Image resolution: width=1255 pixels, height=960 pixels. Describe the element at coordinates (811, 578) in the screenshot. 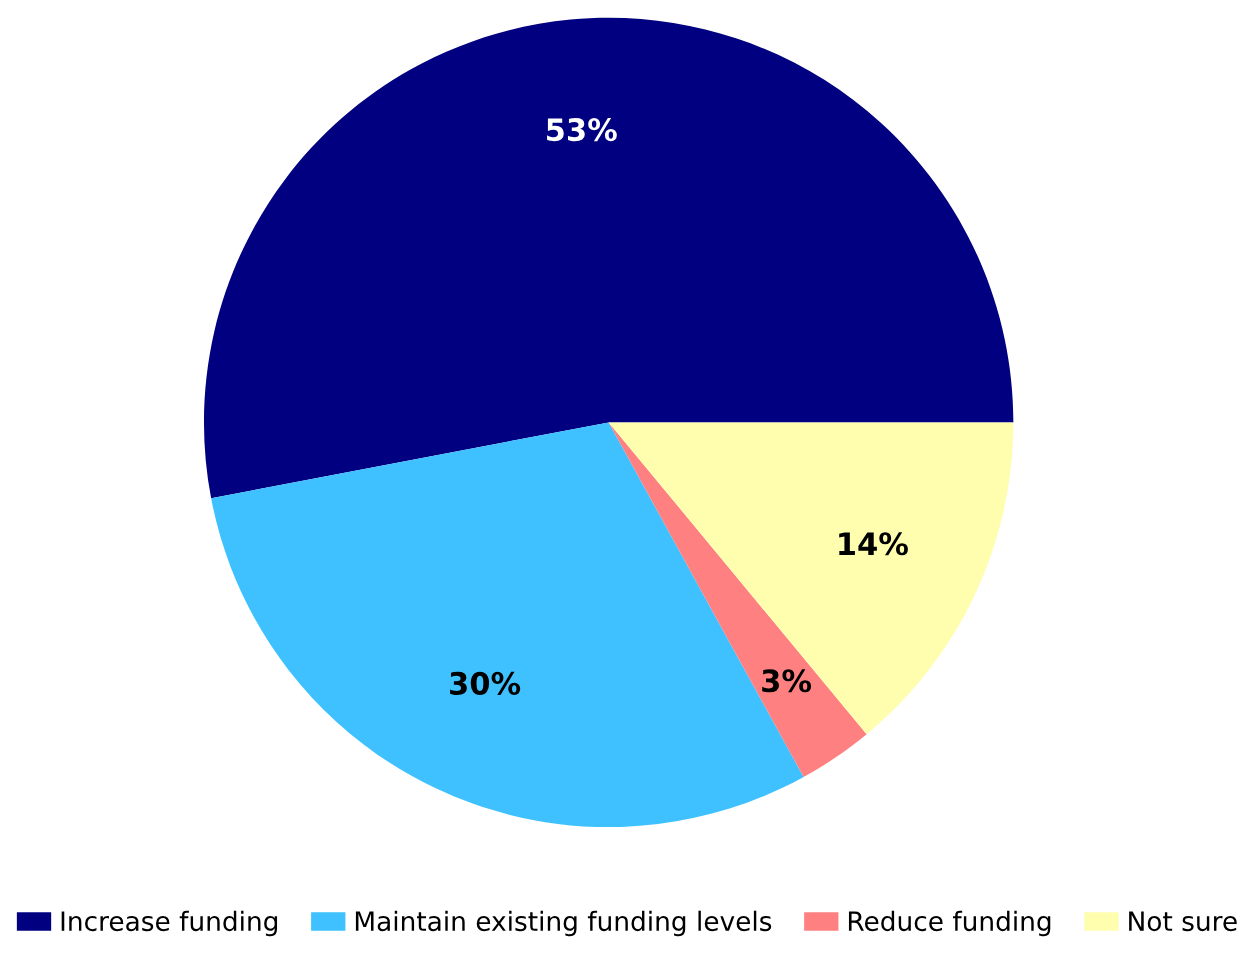

I see `pie-slice` at that location.